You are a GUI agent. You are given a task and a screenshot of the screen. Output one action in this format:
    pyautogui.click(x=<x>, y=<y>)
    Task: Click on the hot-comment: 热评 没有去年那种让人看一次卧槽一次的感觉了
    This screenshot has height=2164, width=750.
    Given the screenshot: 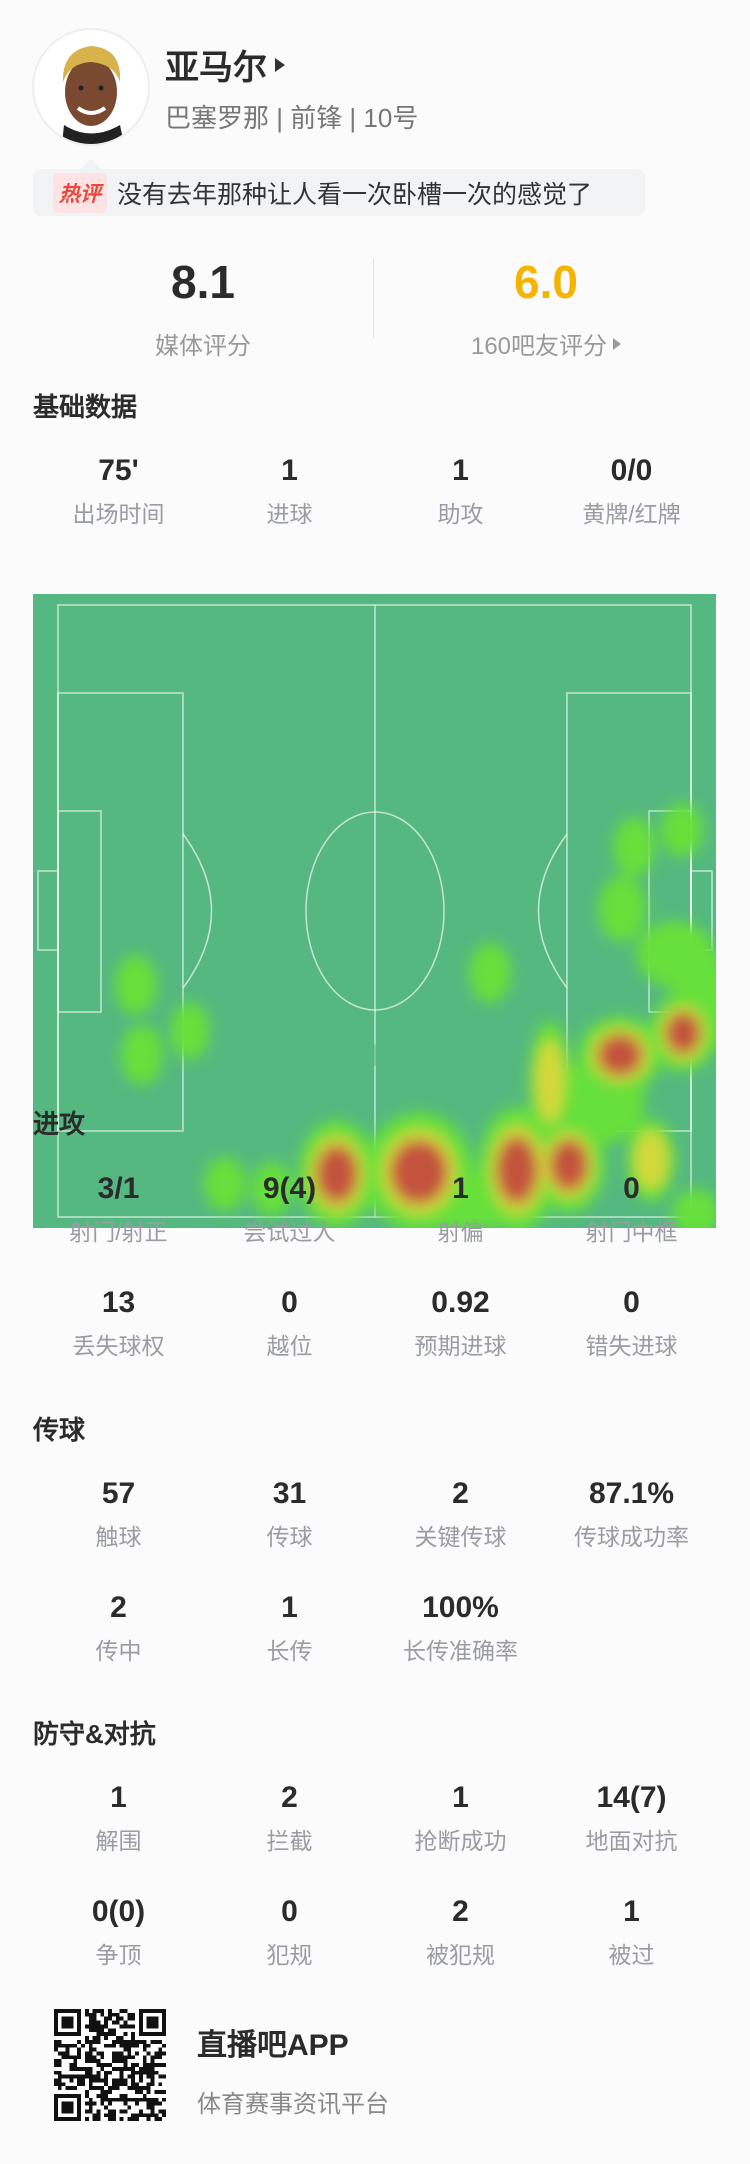 What is the action you would take?
    pyautogui.click(x=339, y=187)
    